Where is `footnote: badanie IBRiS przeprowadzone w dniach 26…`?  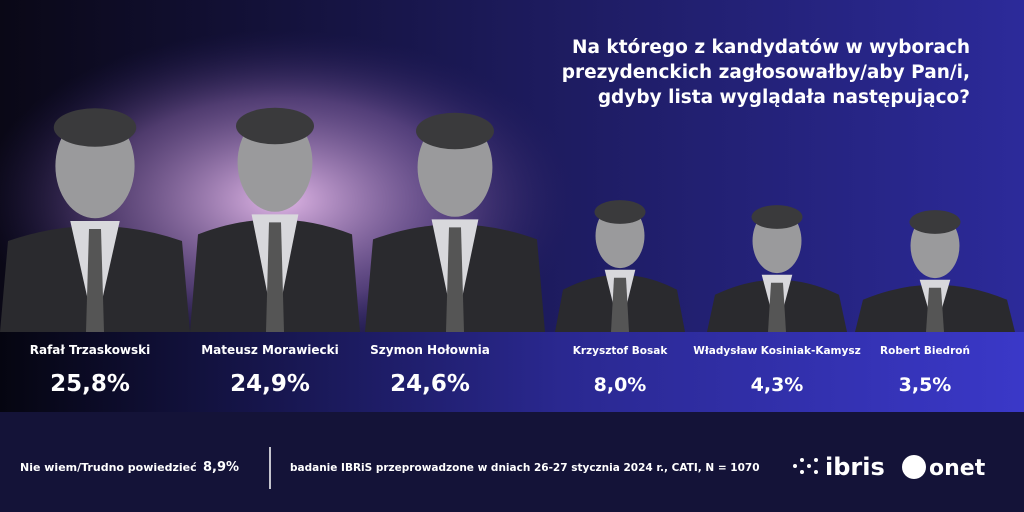
footnote: badanie IBRiS przeprowadzone w dniach 26… is located at coordinates (525, 468).